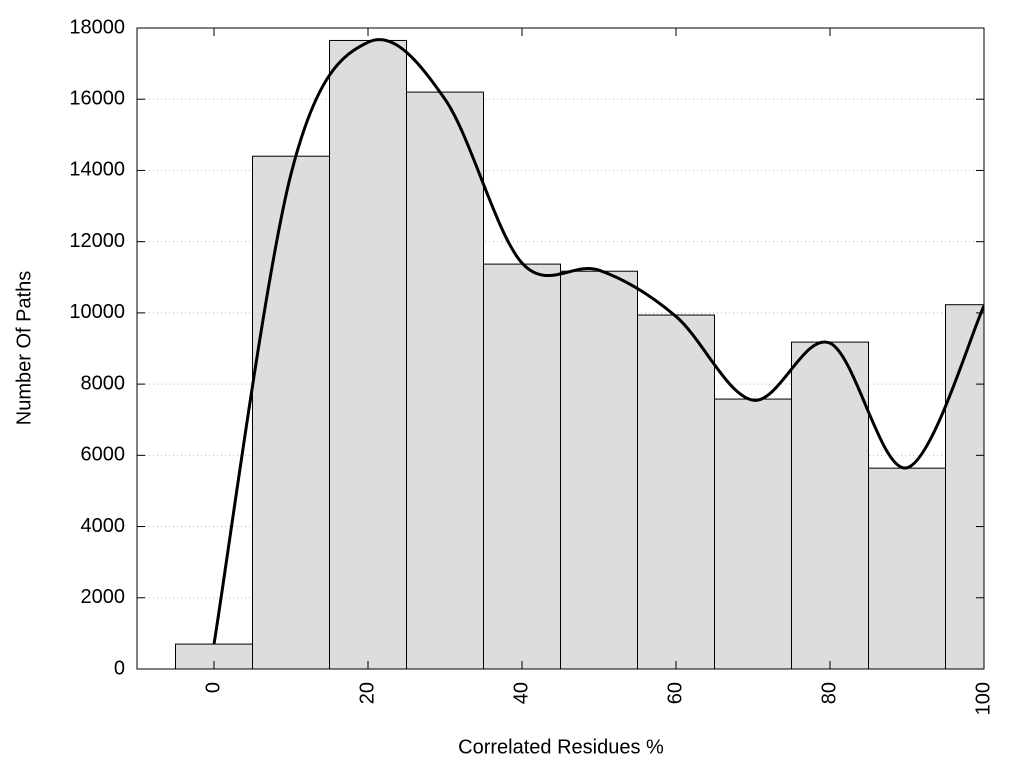 Image resolution: width=1024 pixels, height=768 pixels. Describe the element at coordinates (97, 27) in the screenshot. I see `y-tick-label: 18000` at that location.